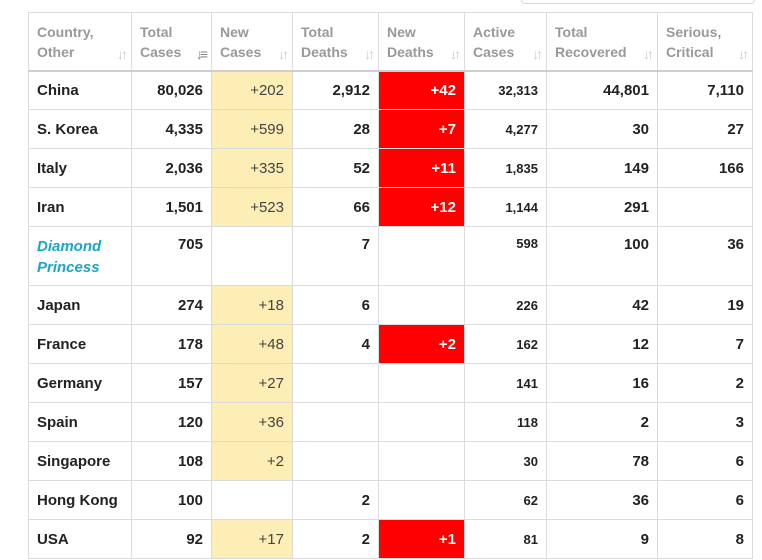  Describe the element at coordinates (705, 256) in the screenshot. I see `serious-critical-cell: 36` at that location.